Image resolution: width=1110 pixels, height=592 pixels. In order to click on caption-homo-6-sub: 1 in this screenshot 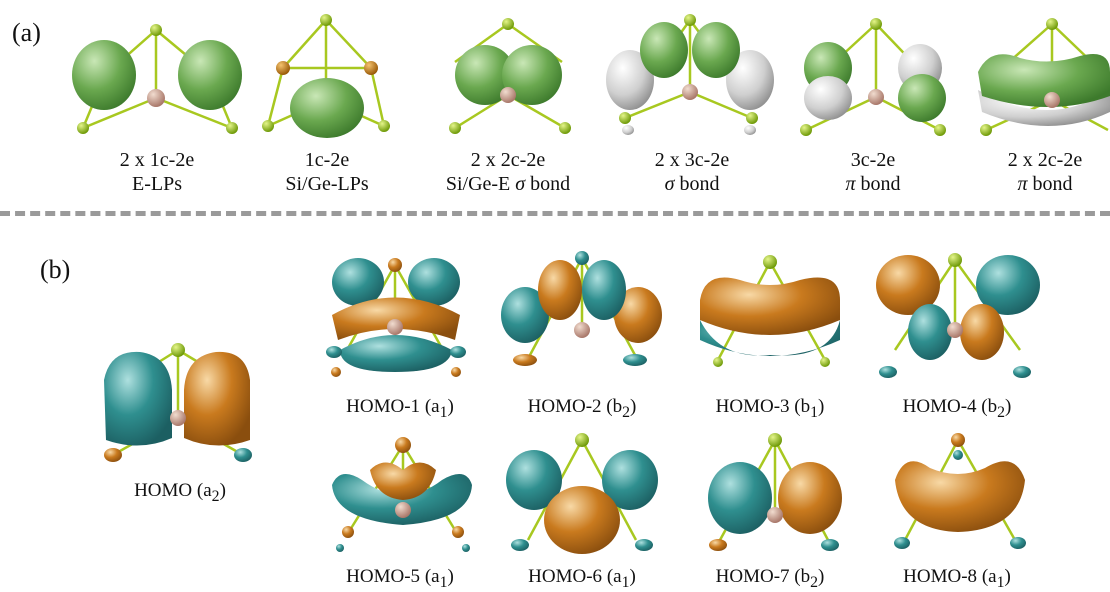, I will do `click(625, 582)`.